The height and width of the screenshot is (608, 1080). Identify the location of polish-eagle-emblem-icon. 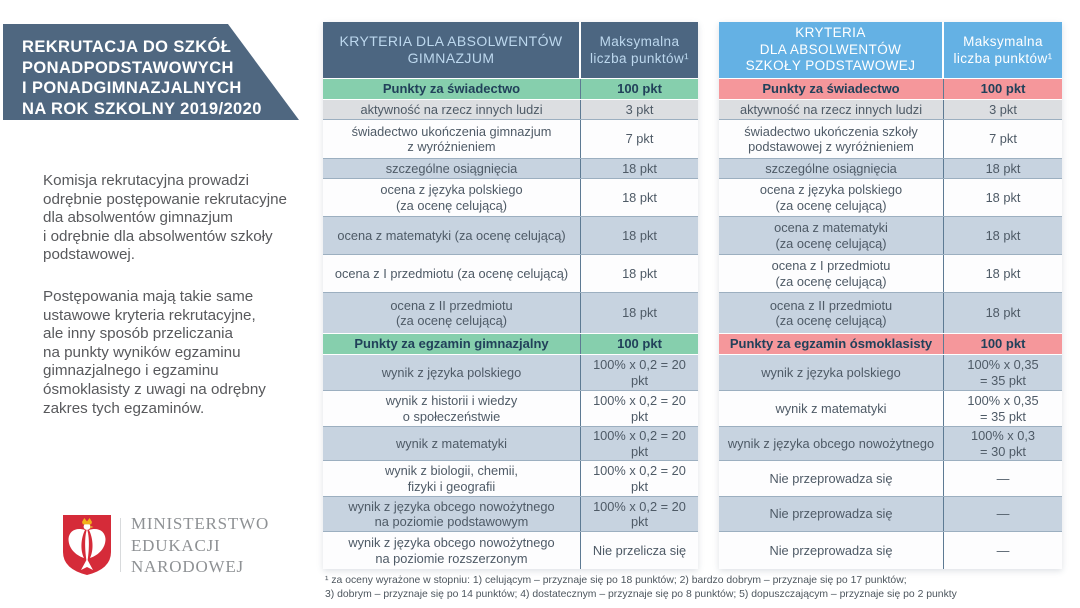
(87, 545).